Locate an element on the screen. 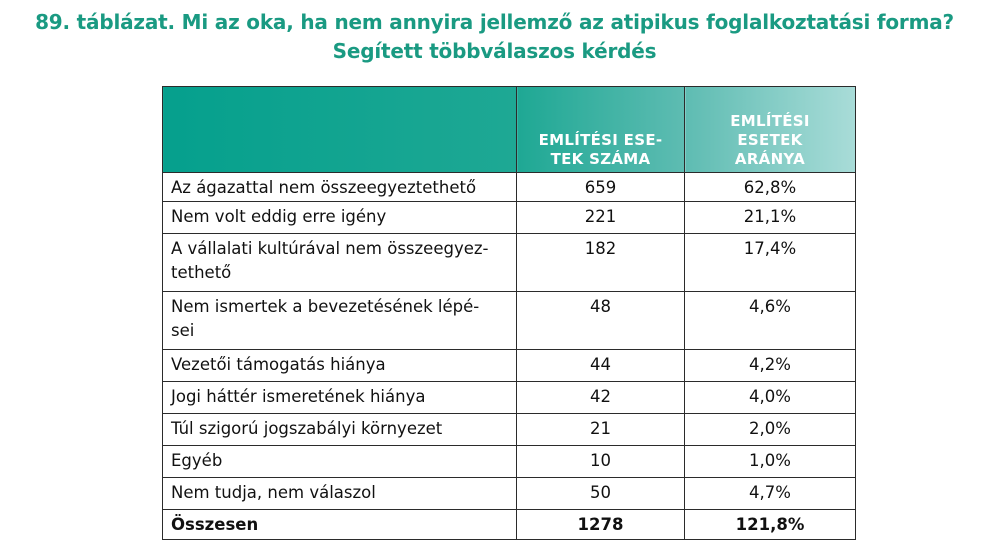  row-count: 659 is located at coordinates (600, 187).